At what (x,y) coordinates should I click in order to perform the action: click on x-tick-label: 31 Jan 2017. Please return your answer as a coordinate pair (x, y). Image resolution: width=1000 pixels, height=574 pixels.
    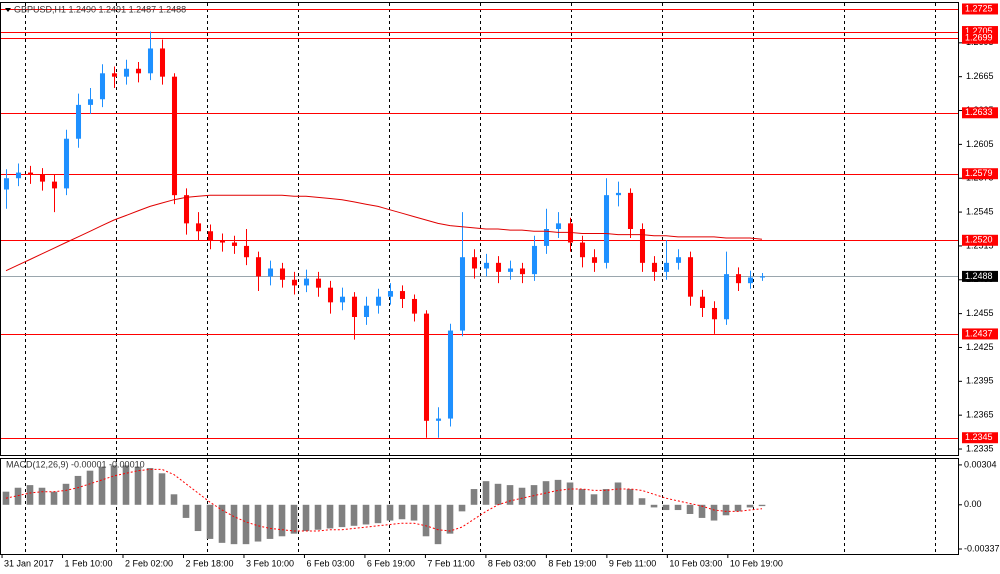
    Looking at the image, I should click on (29, 563).